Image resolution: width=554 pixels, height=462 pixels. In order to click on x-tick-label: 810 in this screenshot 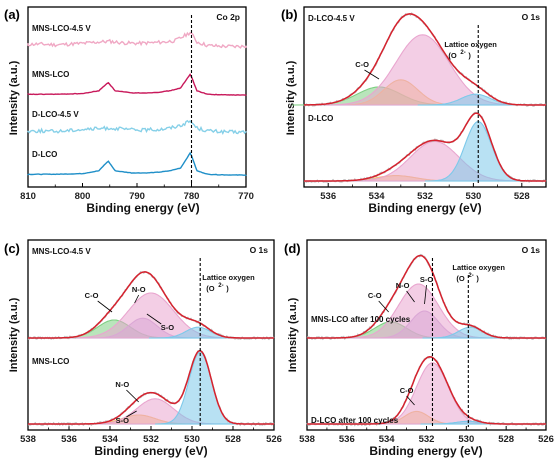, I will do `click(28, 196)`.